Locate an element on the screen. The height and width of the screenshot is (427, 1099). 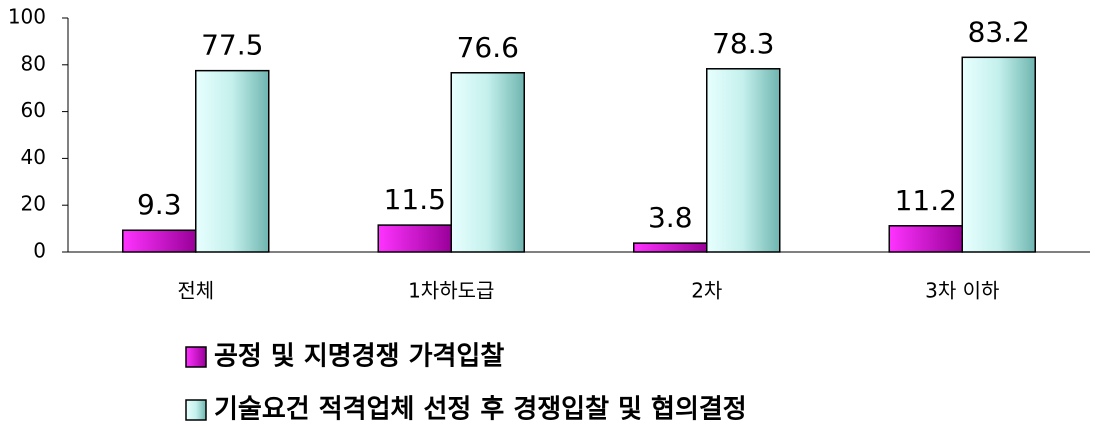
data-label: 77.5 is located at coordinates (232, 45).